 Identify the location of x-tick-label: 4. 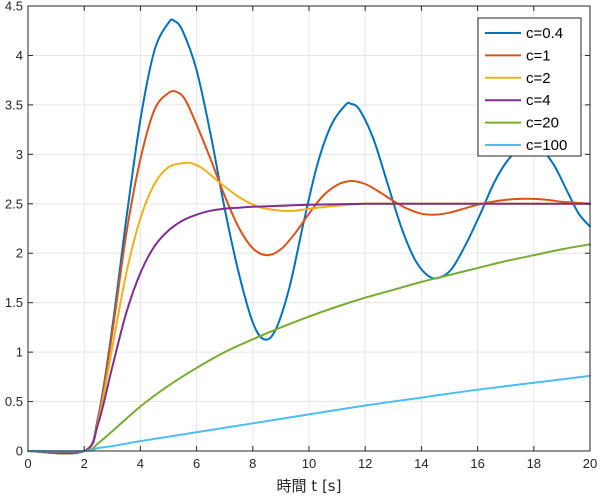
(140, 463).